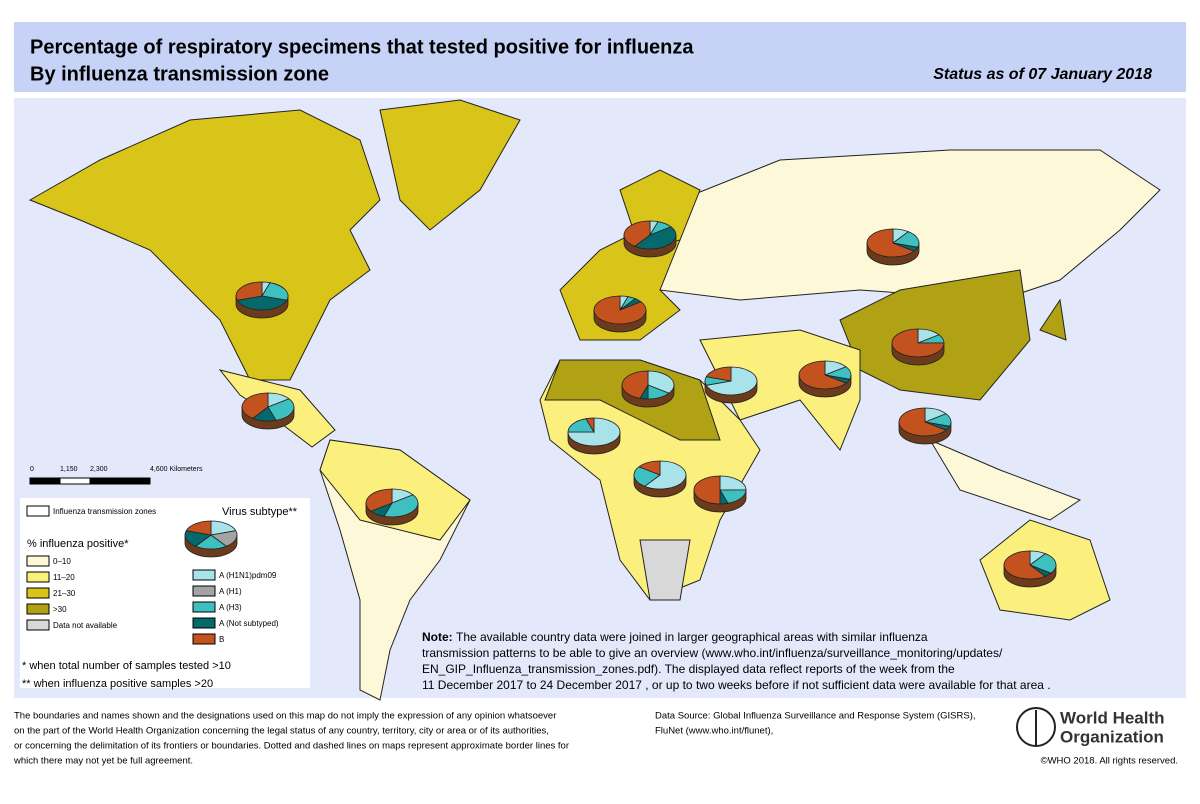  I want to click on scale-bar: 0 1,150 2,300 4,600 Kilometers, so click(116, 475).